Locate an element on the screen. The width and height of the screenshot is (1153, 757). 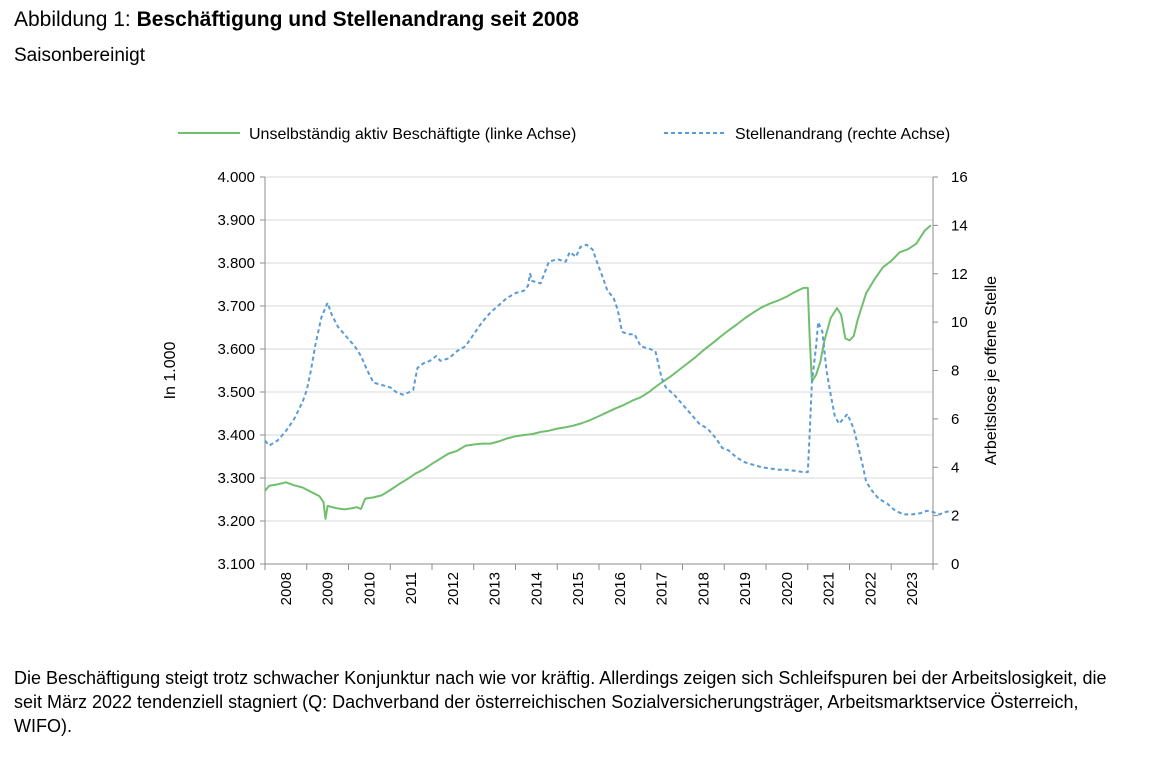
y-left-tick-label: 3.700 is located at coordinates (236, 306).